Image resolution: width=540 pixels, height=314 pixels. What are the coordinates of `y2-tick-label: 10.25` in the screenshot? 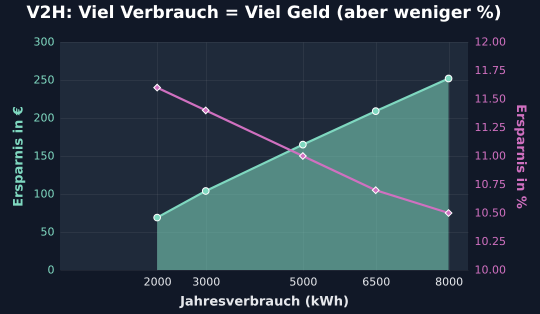 It's located at (490, 241).